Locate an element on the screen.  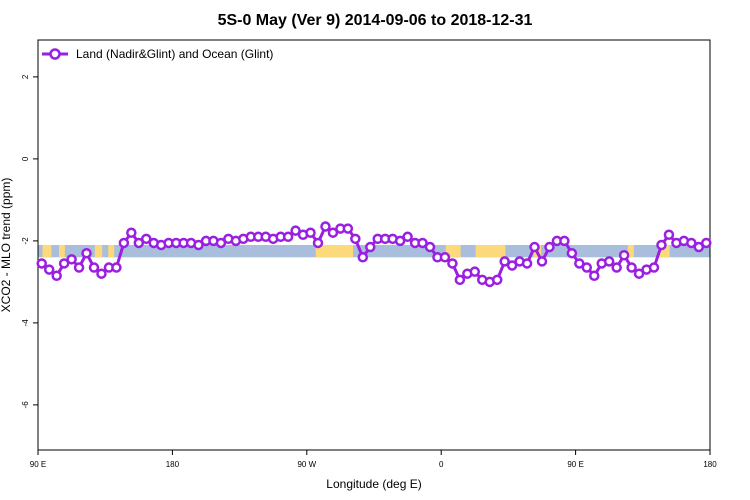
y-tick-label: -4 is located at coordinates (25, 323).